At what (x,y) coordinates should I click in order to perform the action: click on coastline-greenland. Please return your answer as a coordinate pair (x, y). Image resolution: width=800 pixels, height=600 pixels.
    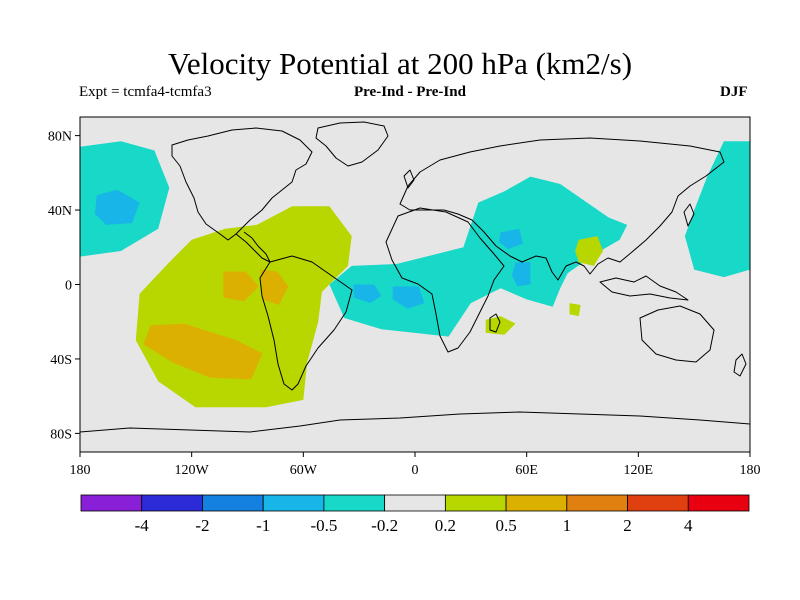
    Looking at the image, I should click on (352, 144).